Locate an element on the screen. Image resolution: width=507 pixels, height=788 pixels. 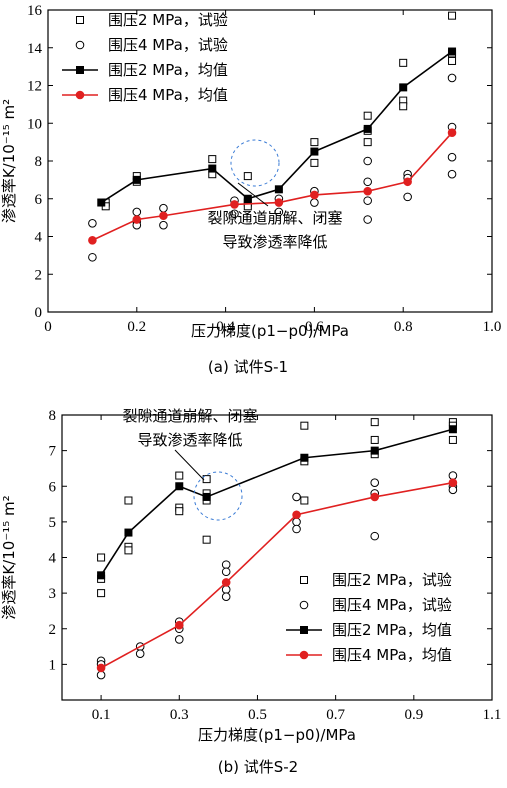
y-tick-label: 16 is located at coordinates (35, 11).